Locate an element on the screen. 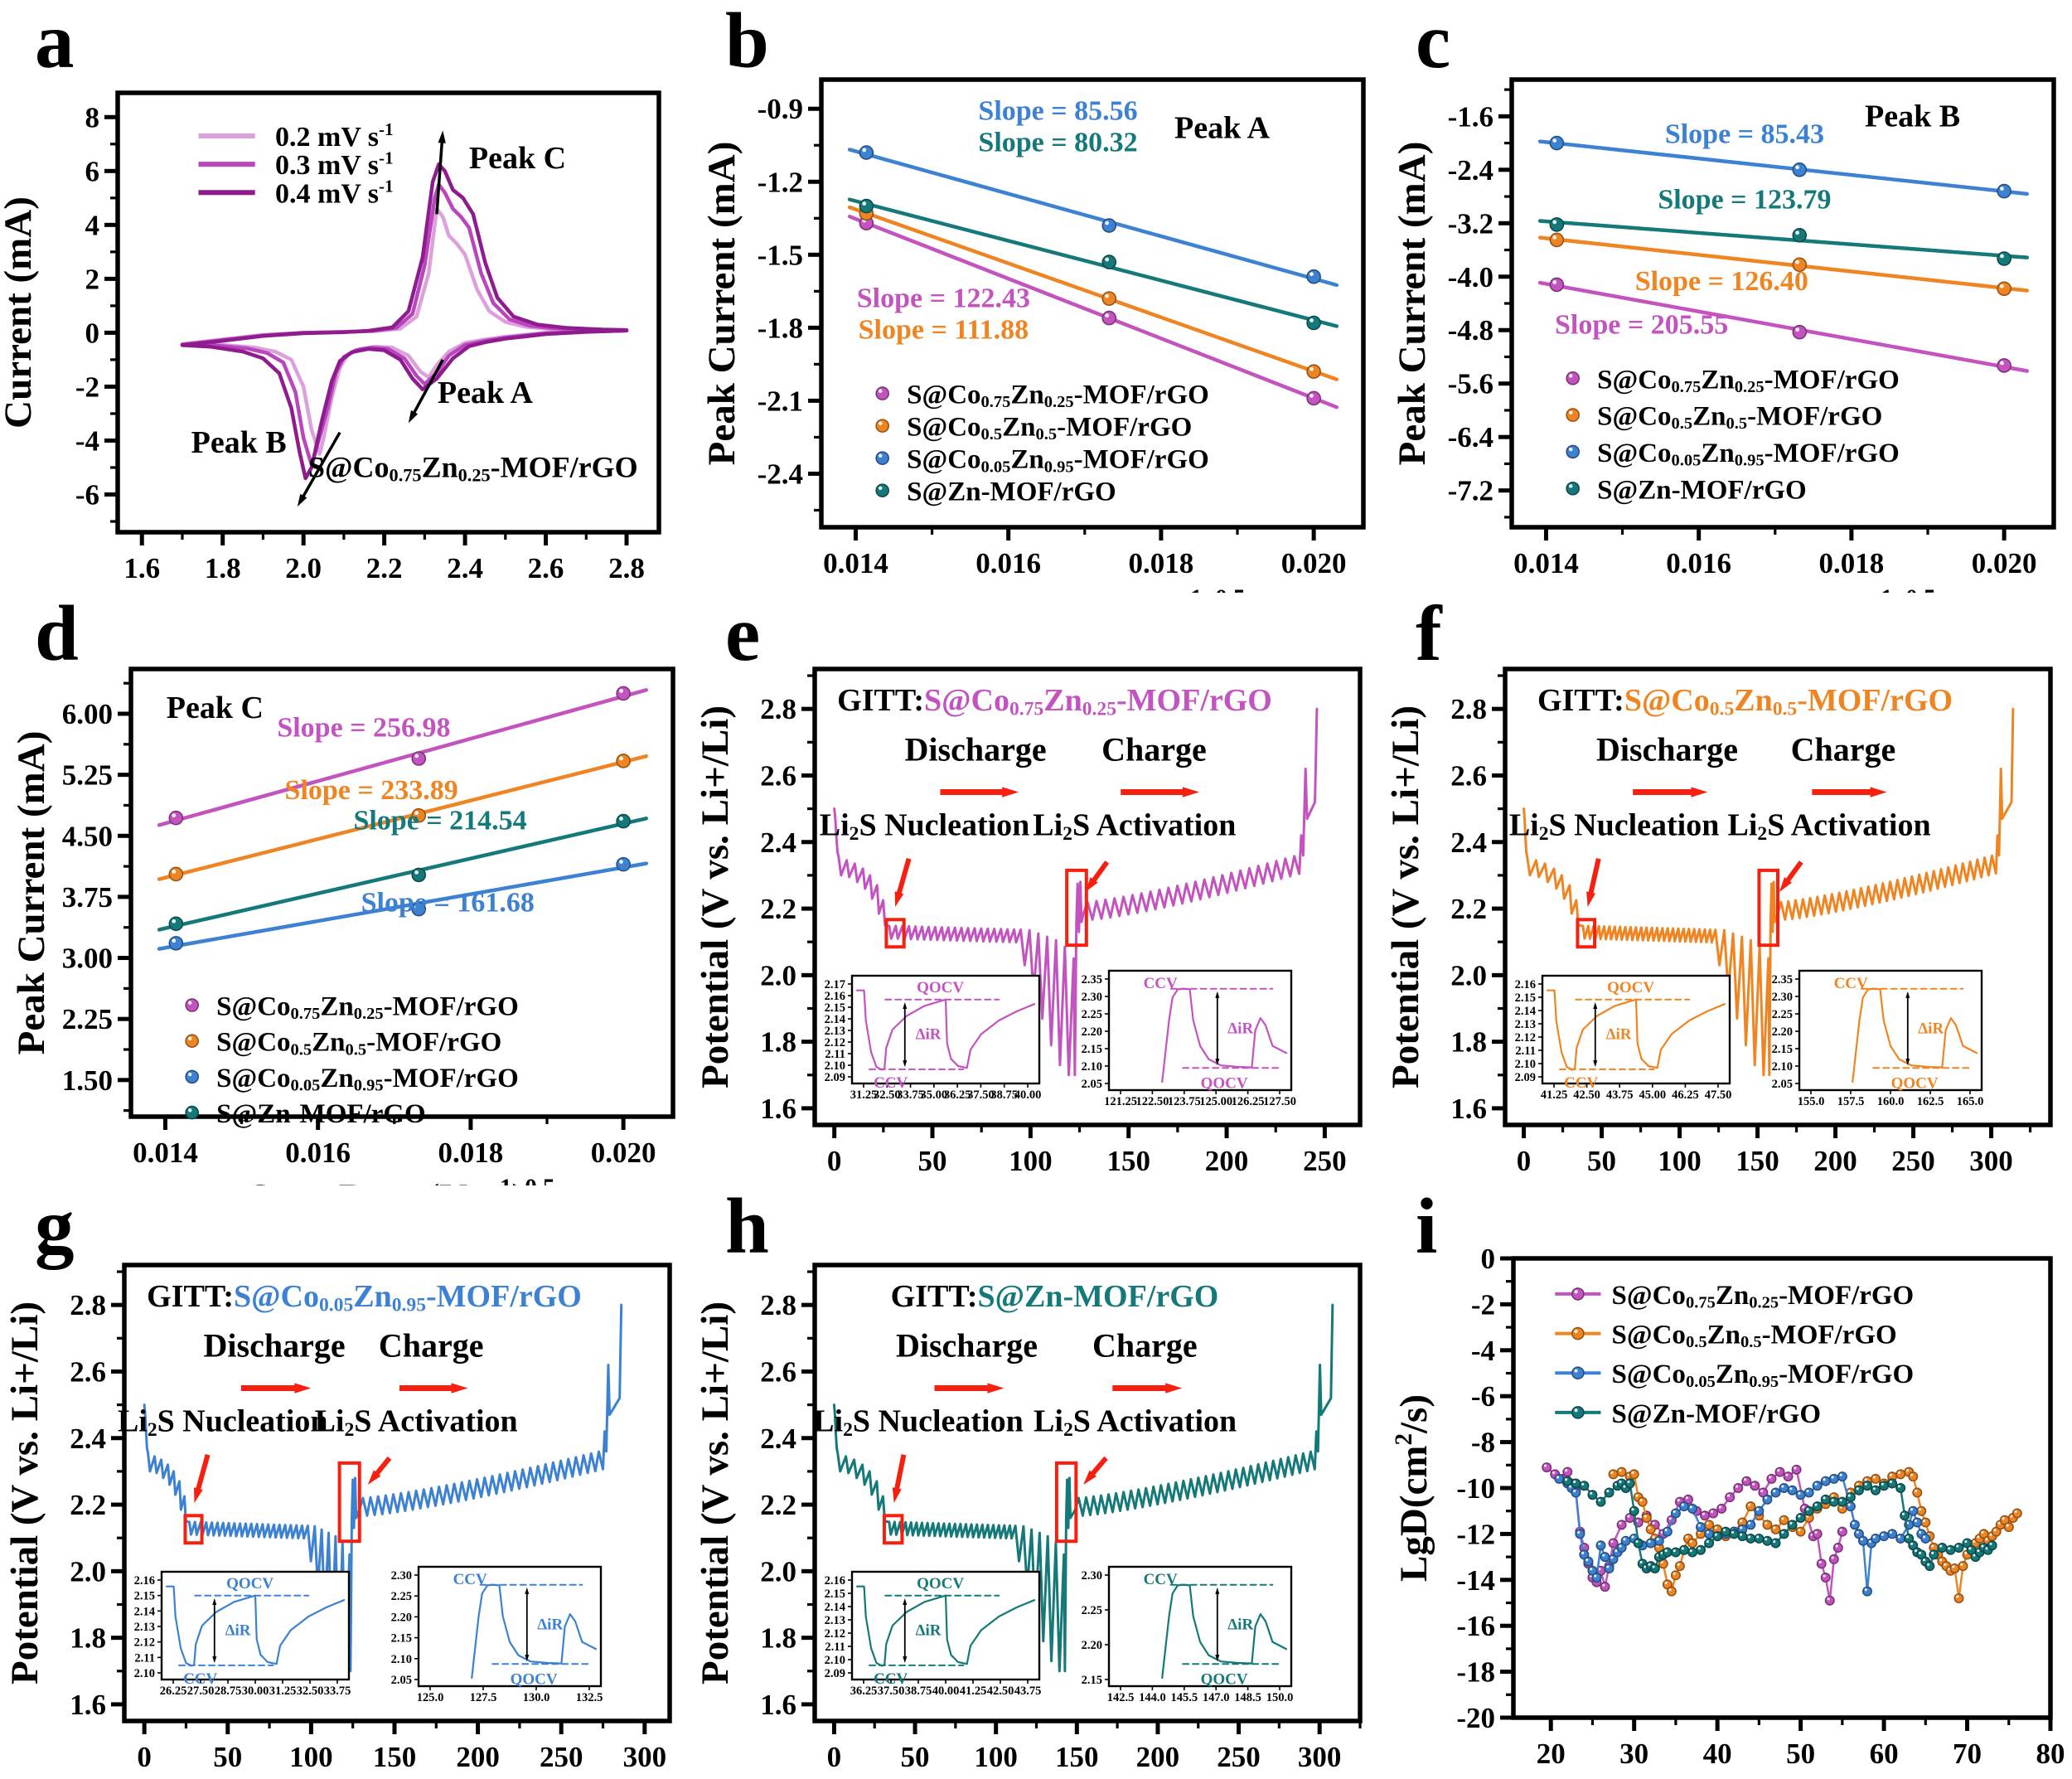 The width and height of the screenshot is (2072, 1779). gitt-title: GITT:S@Zn-MOF/rGO is located at coordinates (1055, 1296).